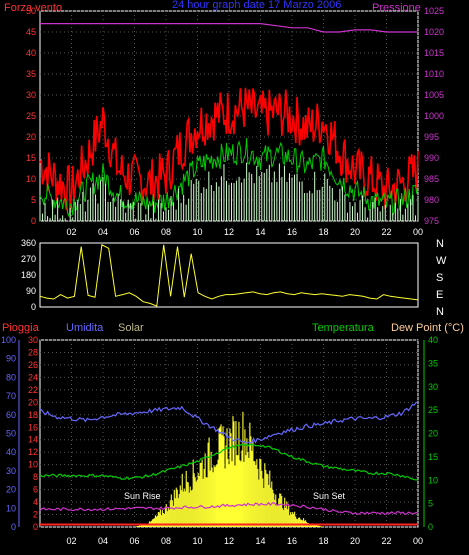  I want to click on x-tick-label: 02, so click(71, 232).